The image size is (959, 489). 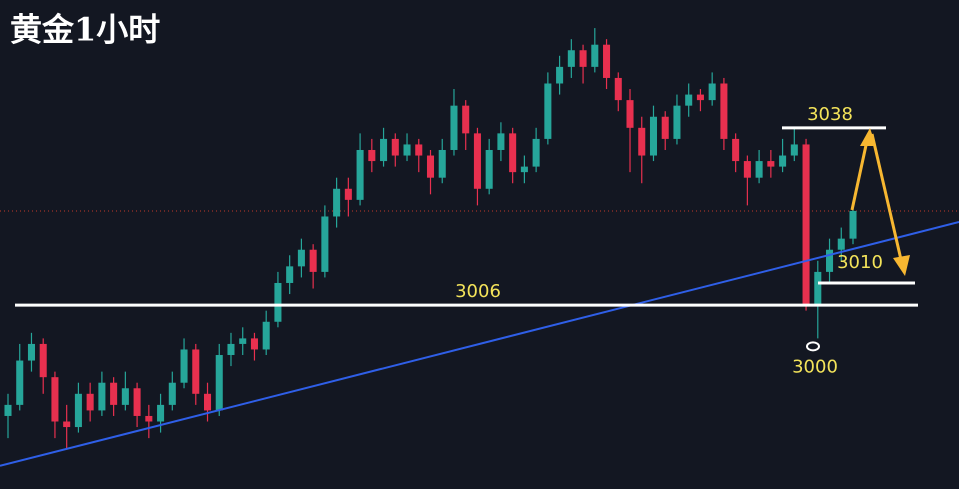 I want to click on arrow-up, so click(x=860, y=173).